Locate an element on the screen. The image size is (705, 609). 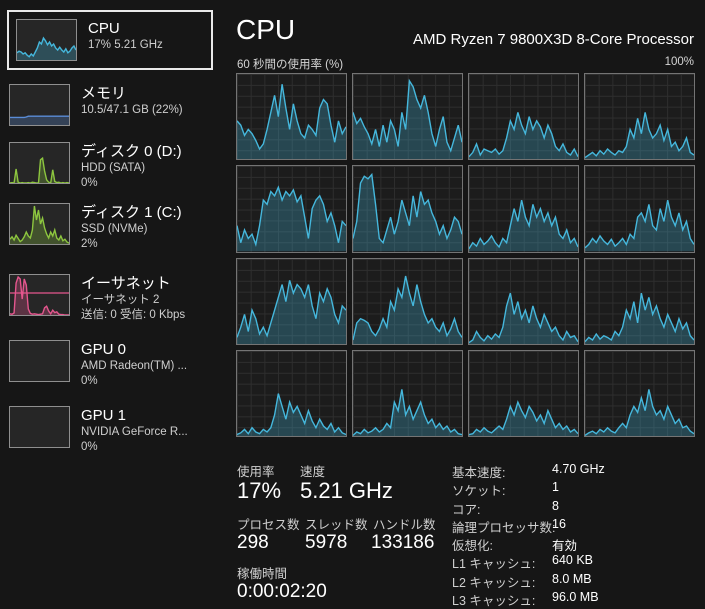
usage-value: 17% is located at coordinates (259, 490).